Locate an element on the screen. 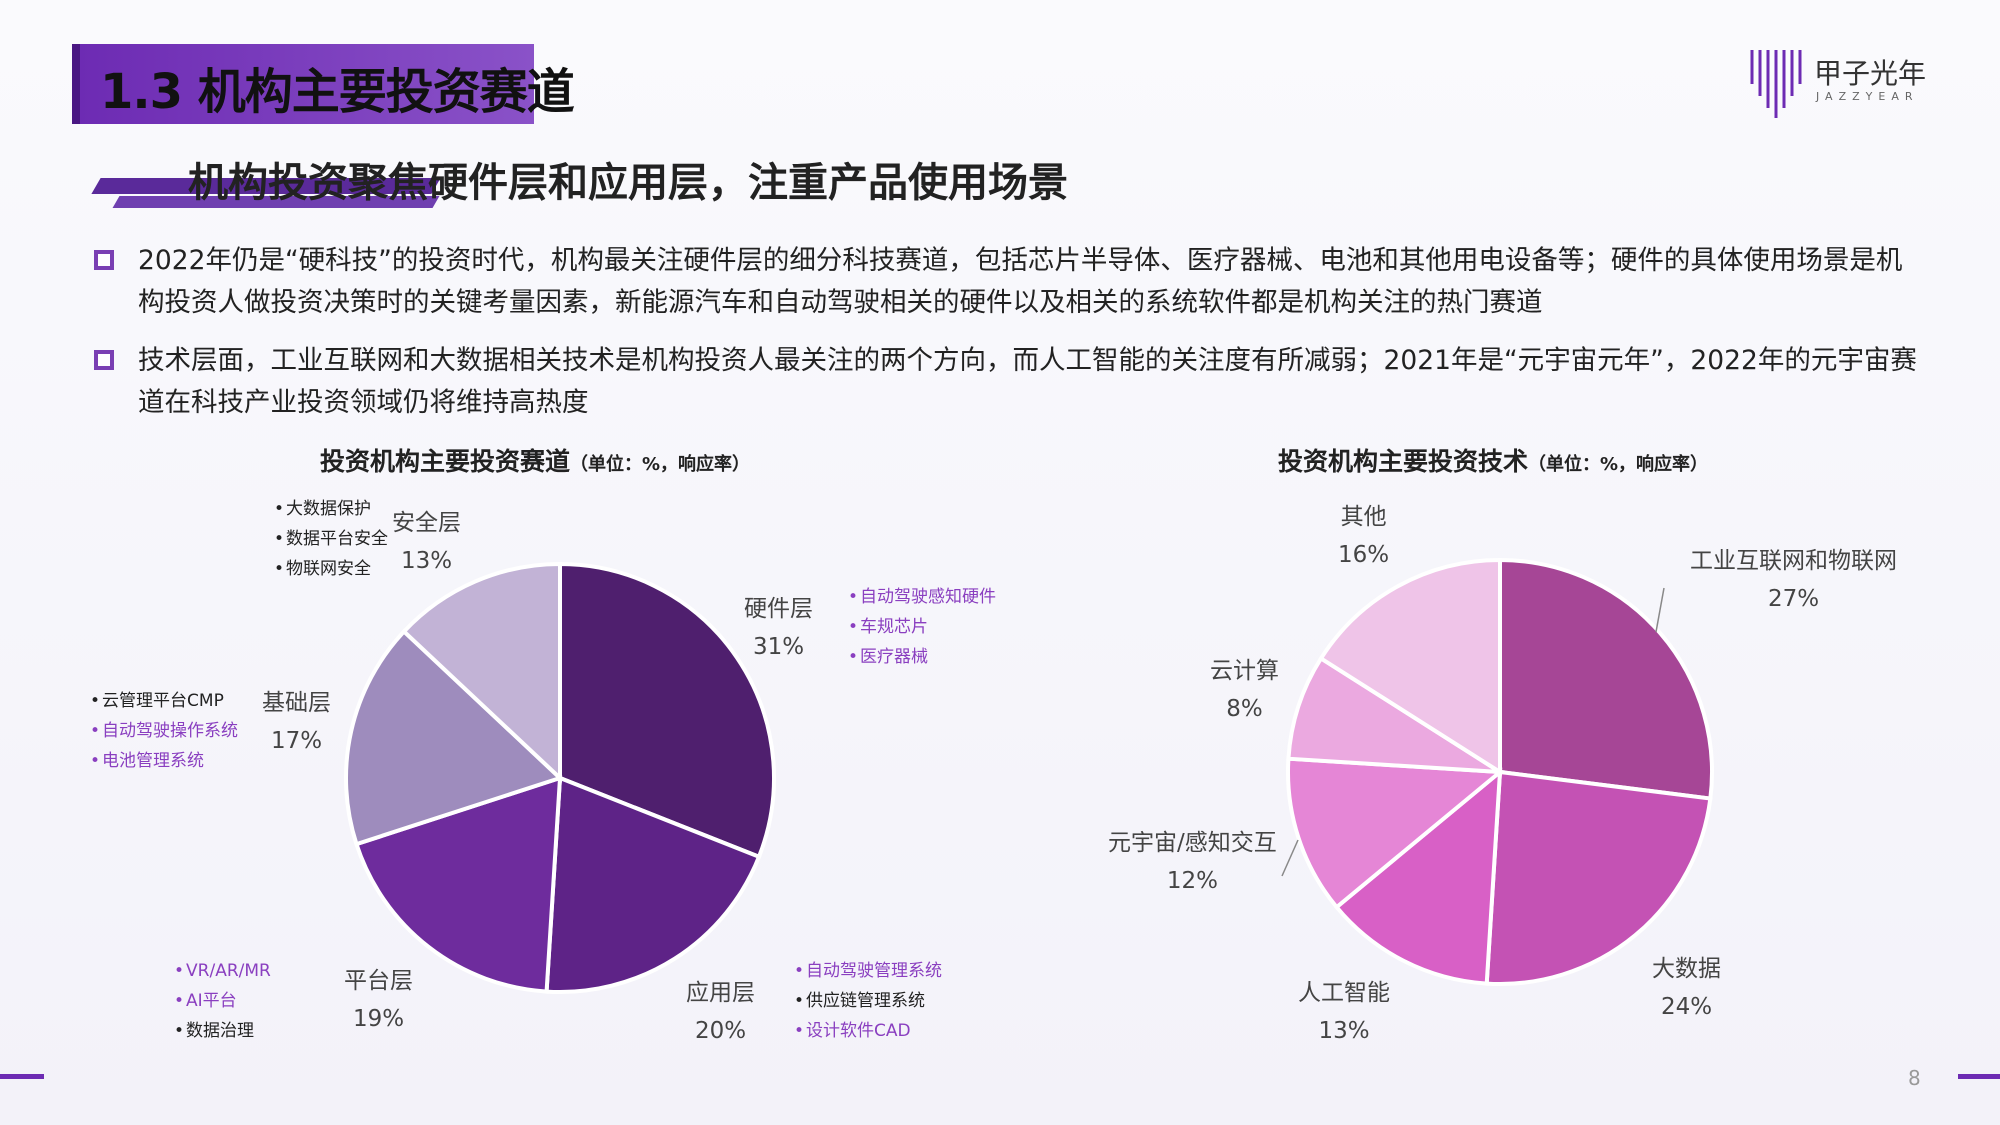  sub-item: 设计软件CAD is located at coordinates (868, 1031).